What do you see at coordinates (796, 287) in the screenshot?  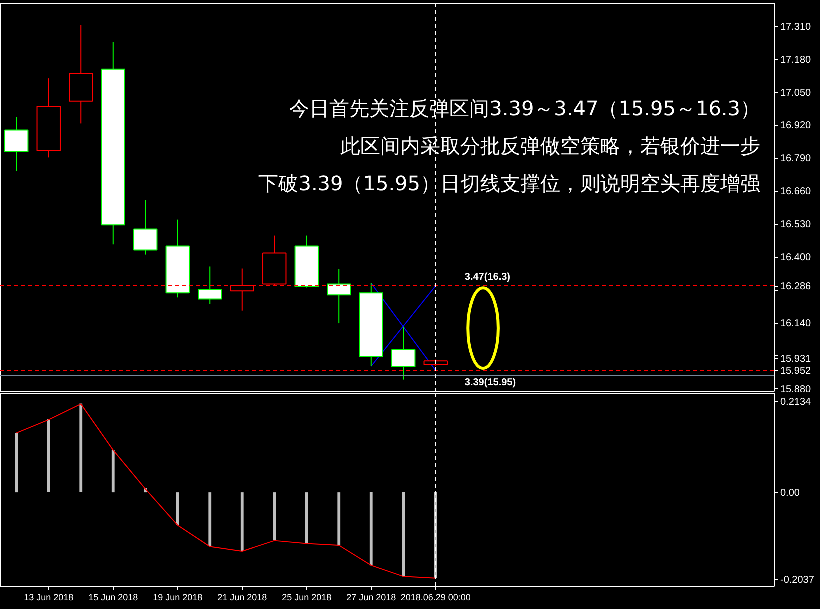 I see `ref-line-label: 16.286` at bounding box center [796, 287].